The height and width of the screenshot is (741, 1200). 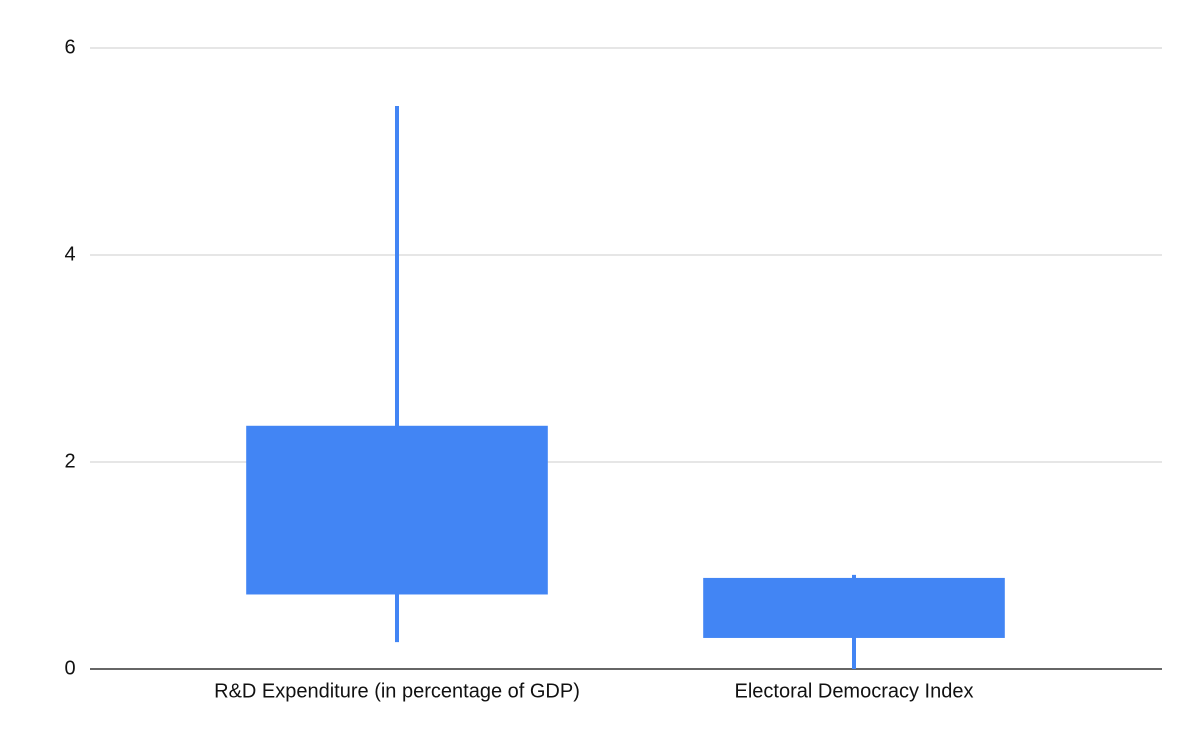 I want to click on x-tick-label: R&D Expenditure (in percentage of GDP), so click(x=397, y=691).